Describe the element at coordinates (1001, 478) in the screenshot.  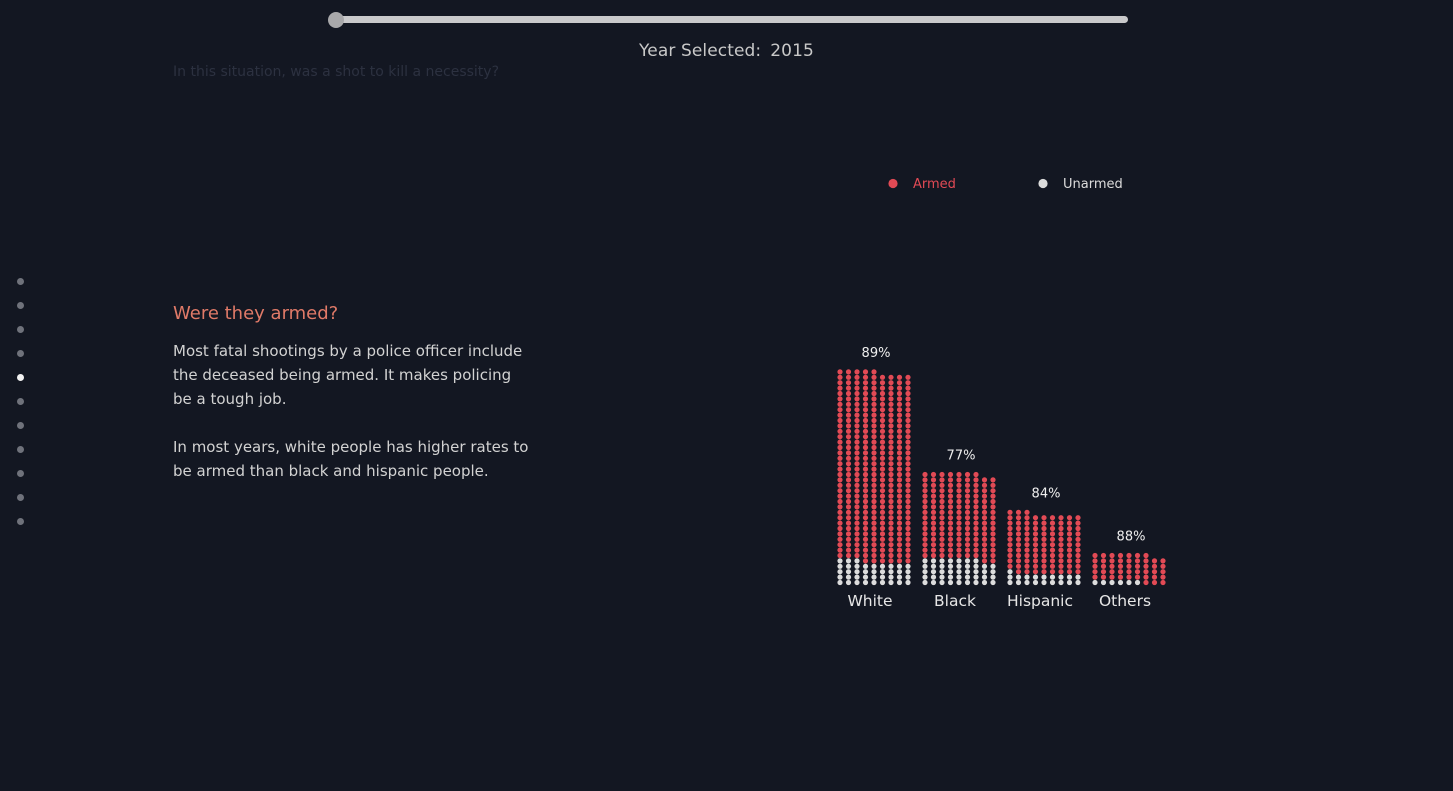
I see `chart-groups: 89% White 77% Black 84% Hispanic 88% Others` at that location.